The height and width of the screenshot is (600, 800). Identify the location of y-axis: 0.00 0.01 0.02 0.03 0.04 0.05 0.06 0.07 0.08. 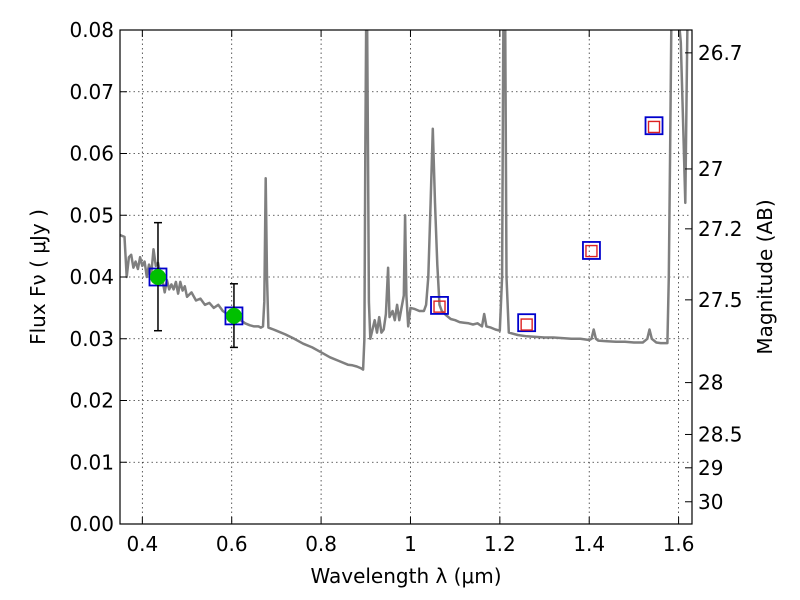
(98, 277).